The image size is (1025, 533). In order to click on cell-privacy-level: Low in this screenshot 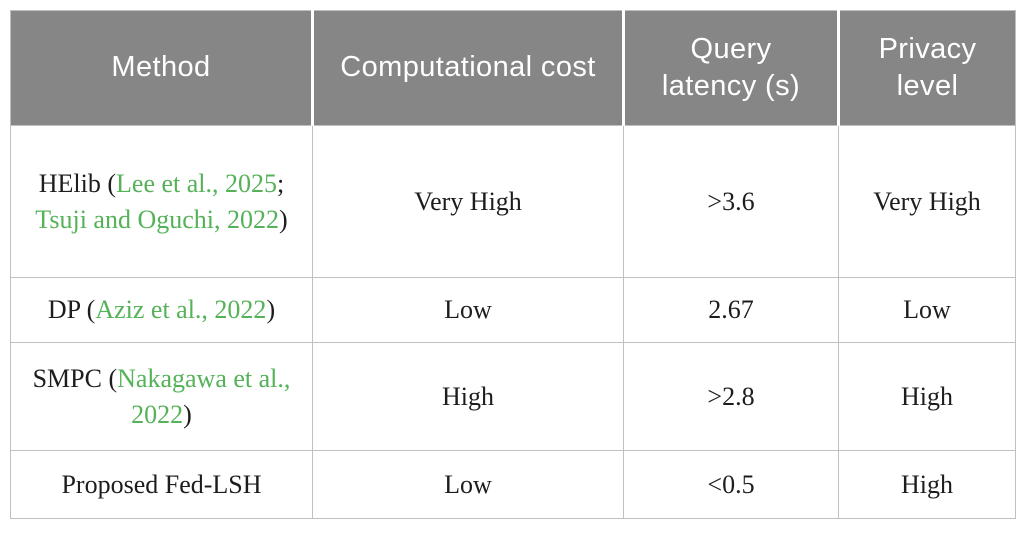, I will do `click(927, 310)`.